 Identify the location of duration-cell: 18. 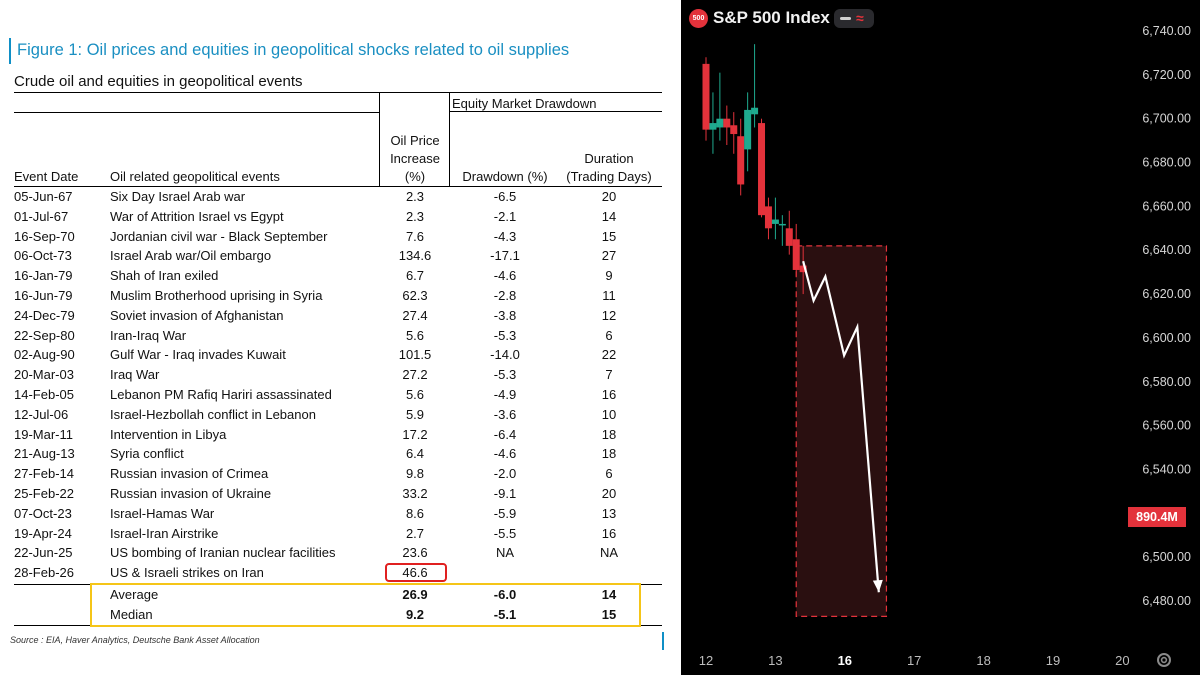
(609, 454).